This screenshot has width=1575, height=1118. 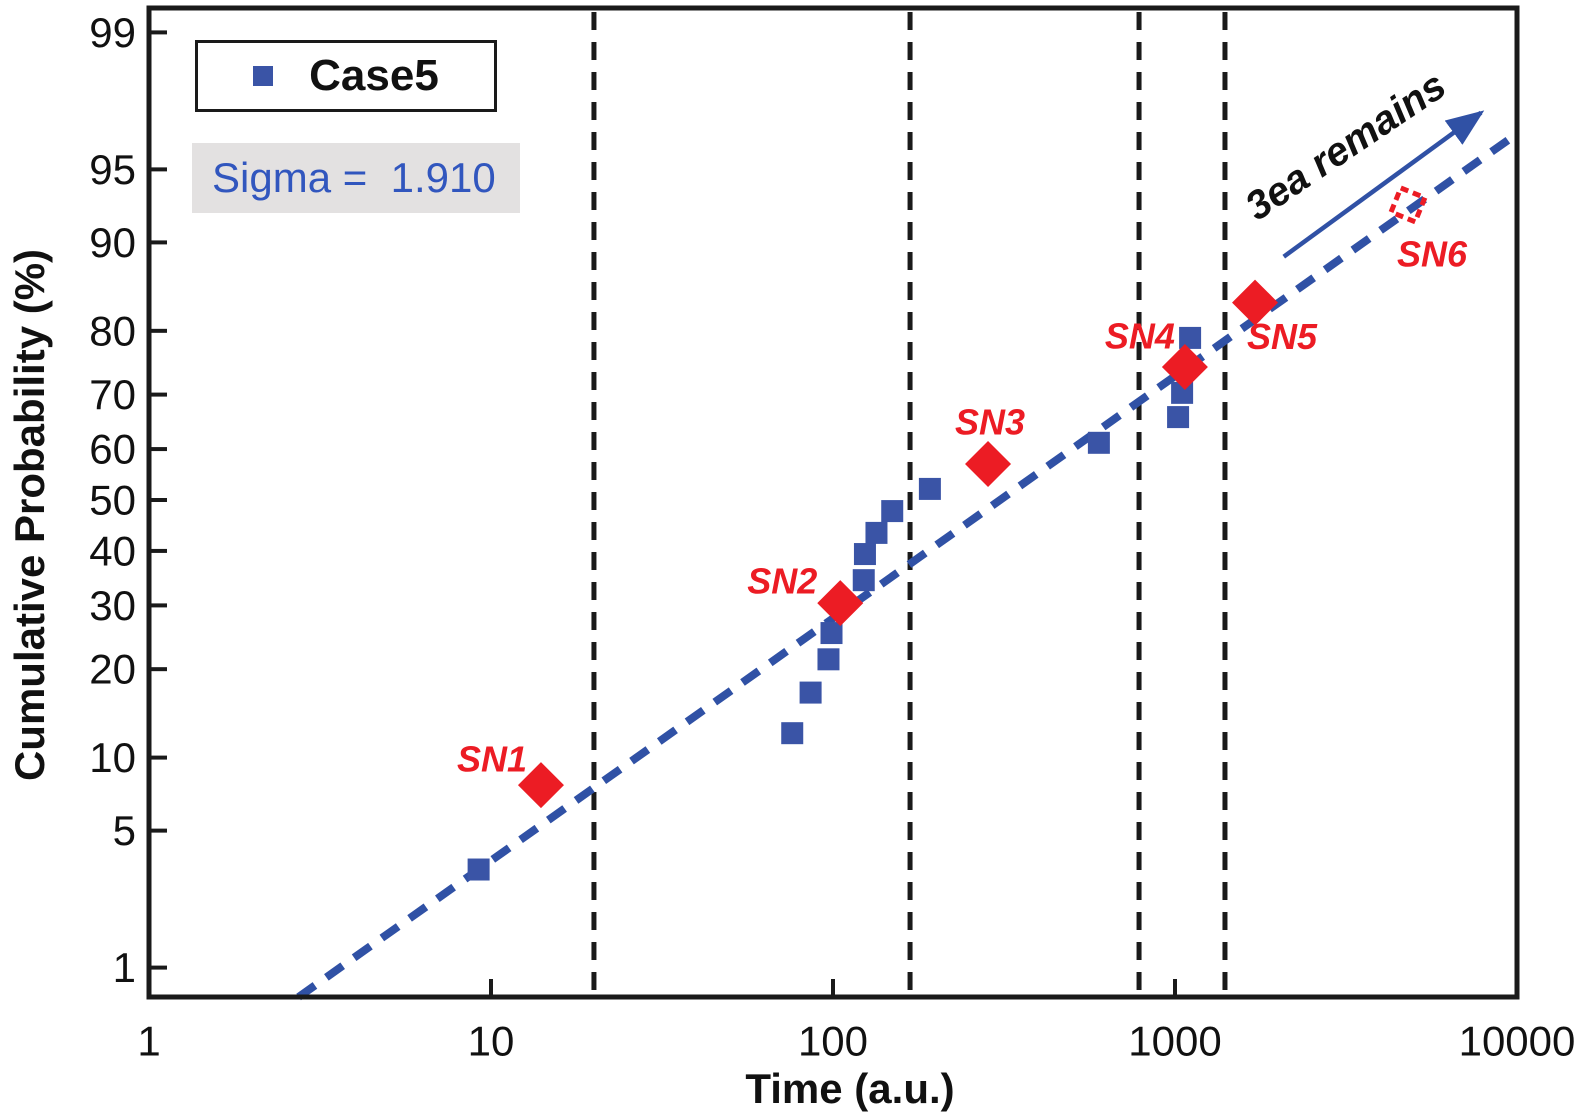 What do you see at coordinates (374, 75) in the screenshot?
I see `legend-label: Case5` at bounding box center [374, 75].